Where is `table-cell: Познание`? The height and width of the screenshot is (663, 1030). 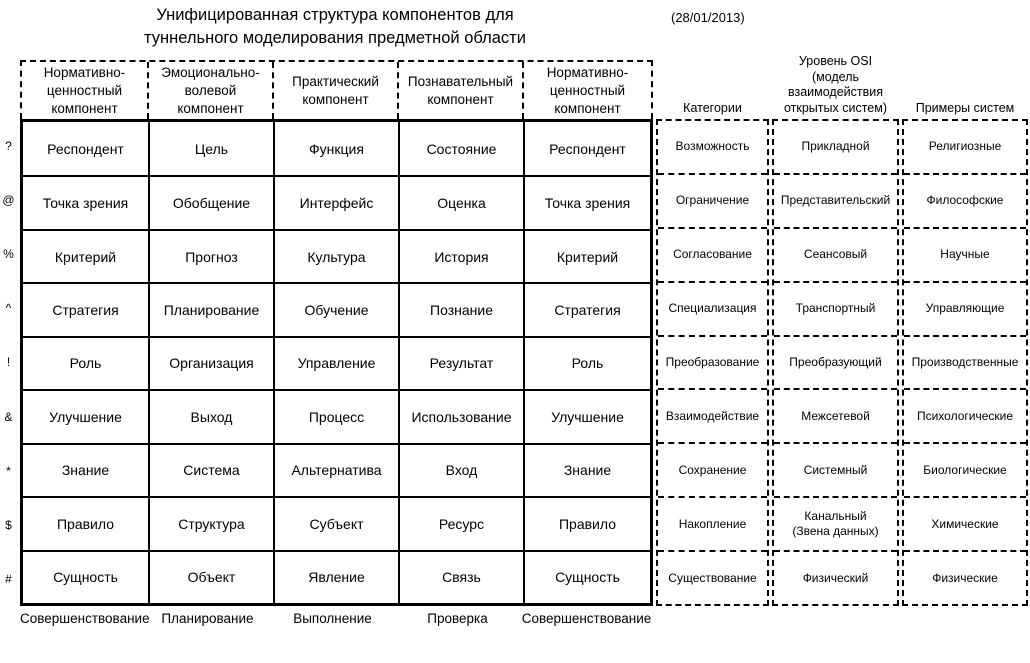 table-cell: Познание is located at coordinates (460, 309).